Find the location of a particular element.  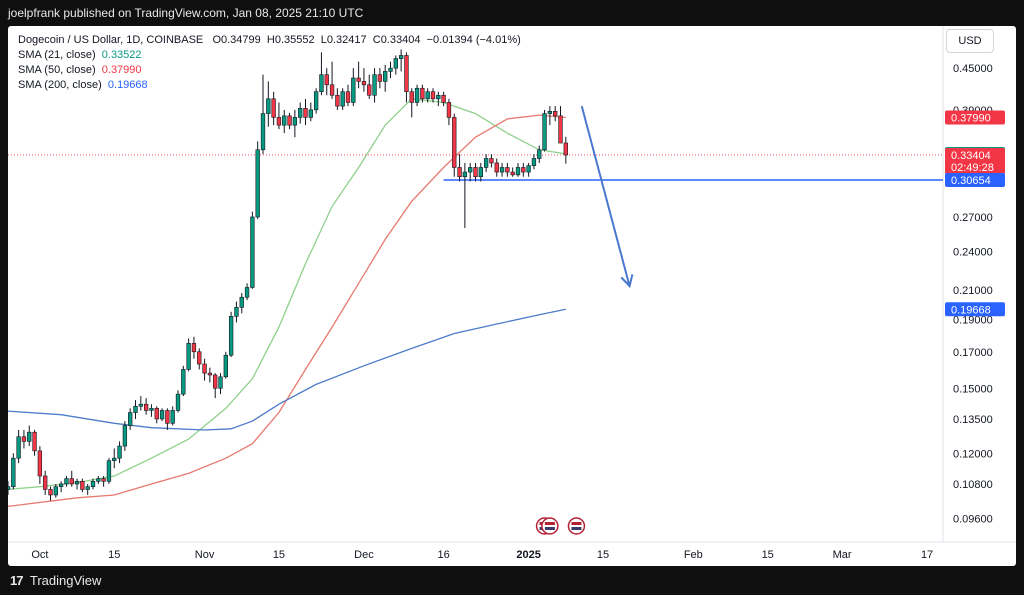

footer: 17 TradingView is located at coordinates (512, 580).